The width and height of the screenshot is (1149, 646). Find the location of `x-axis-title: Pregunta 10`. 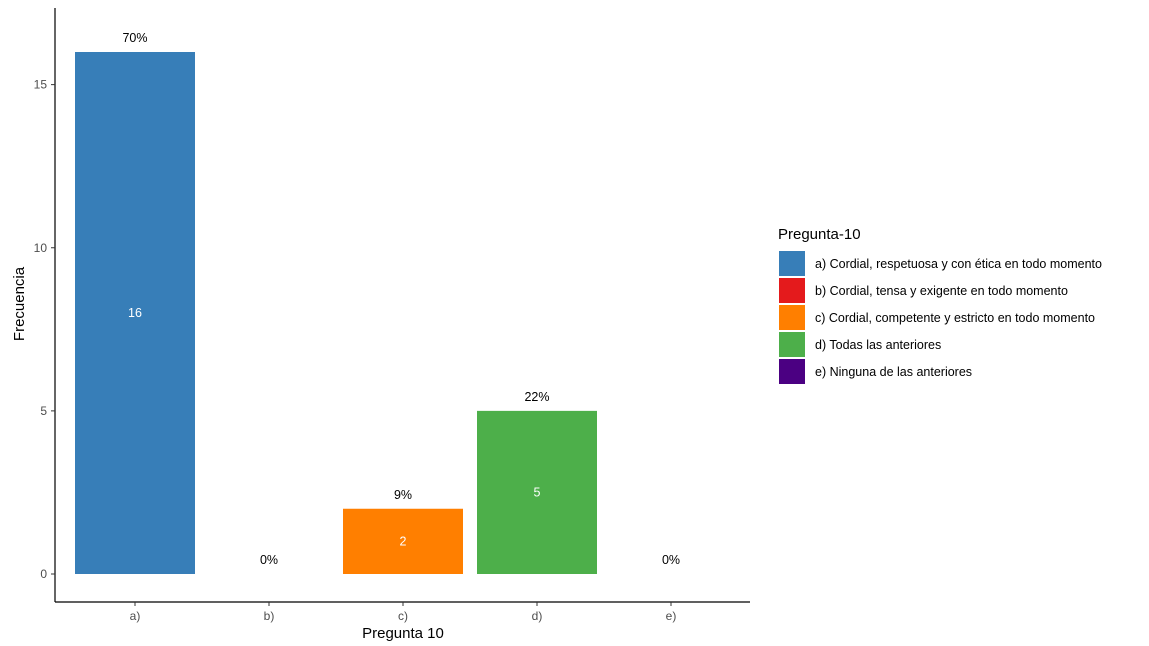

x-axis-title: Pregunta 10 is located at coordinates (403, 633).